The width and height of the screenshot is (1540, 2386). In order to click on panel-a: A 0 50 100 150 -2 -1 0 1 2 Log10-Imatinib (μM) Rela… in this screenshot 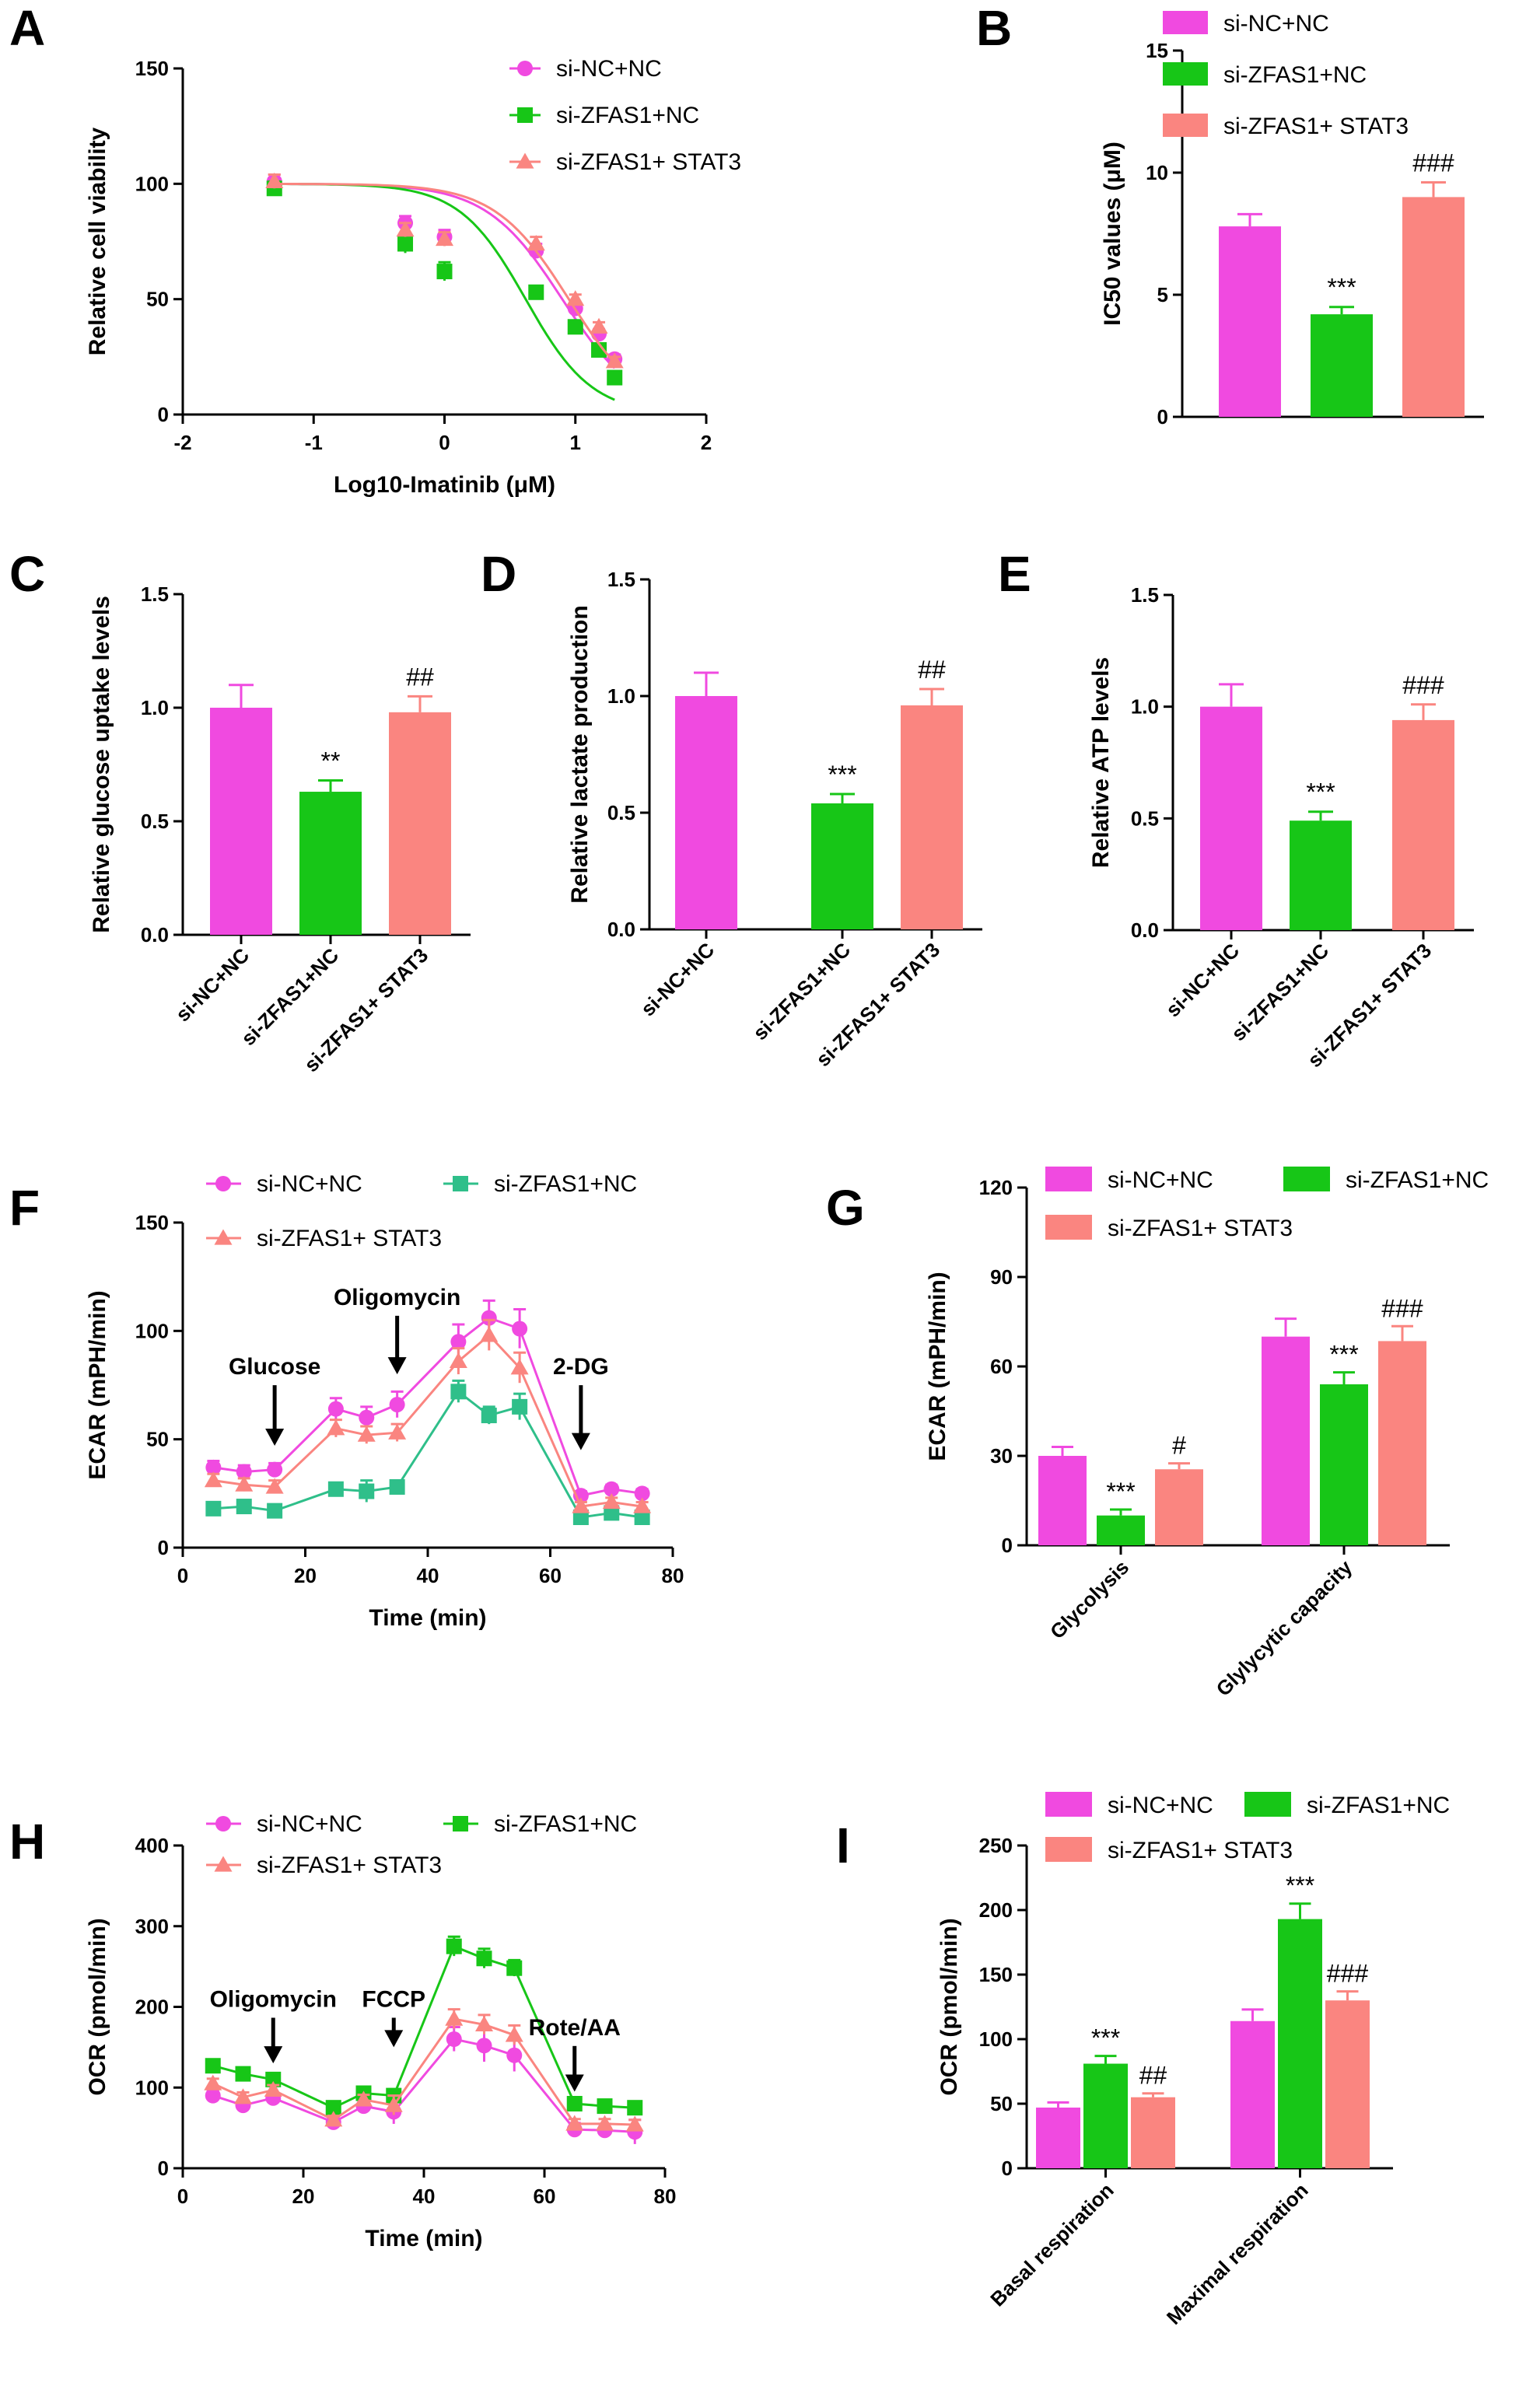, I will do `click(375, 249)`.